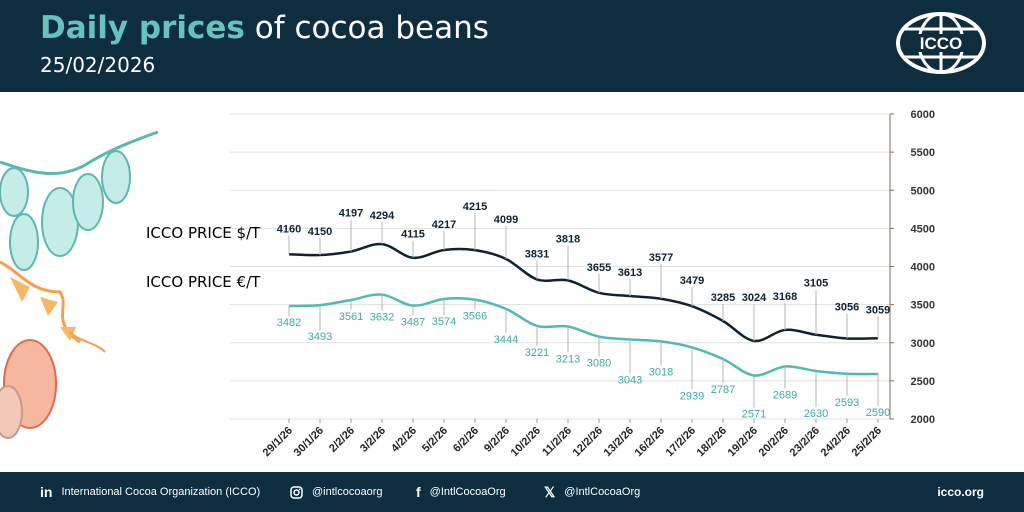 The image size is (1024, 512). What do you see at coordinates (923, 268) in the screenshot?
I see `y-tick-label: 4000` at bounding box center [923, 268].